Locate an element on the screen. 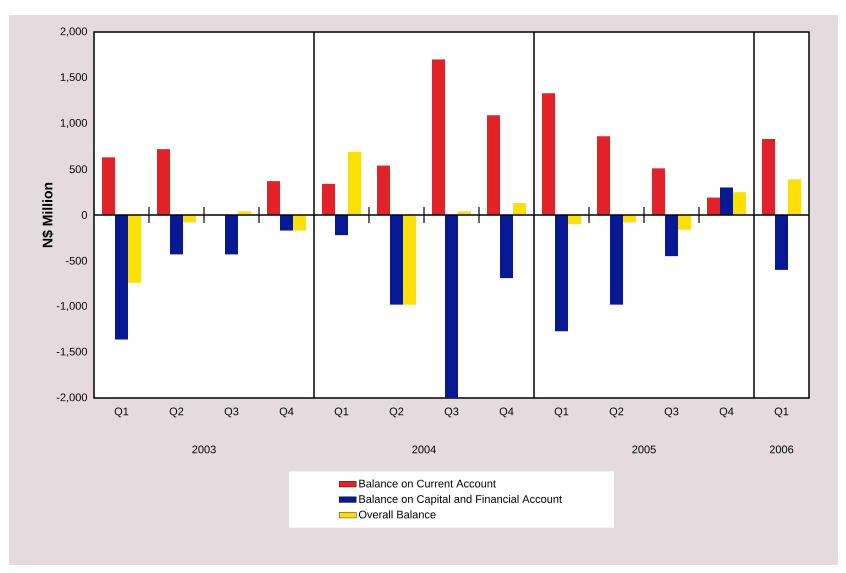 The height and width of the screenshot is (573, 846). text: 2003 is located at coordinates (204, 450).